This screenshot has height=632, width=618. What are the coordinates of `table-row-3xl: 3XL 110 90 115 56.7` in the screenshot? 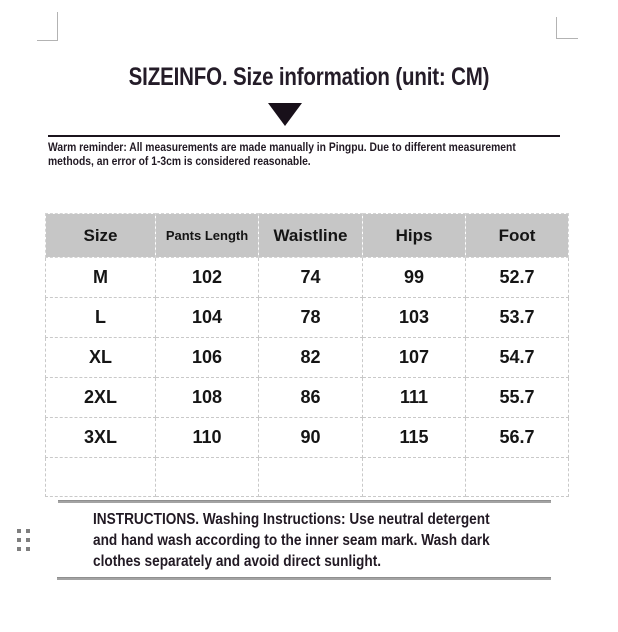 It's located at (307, 437).